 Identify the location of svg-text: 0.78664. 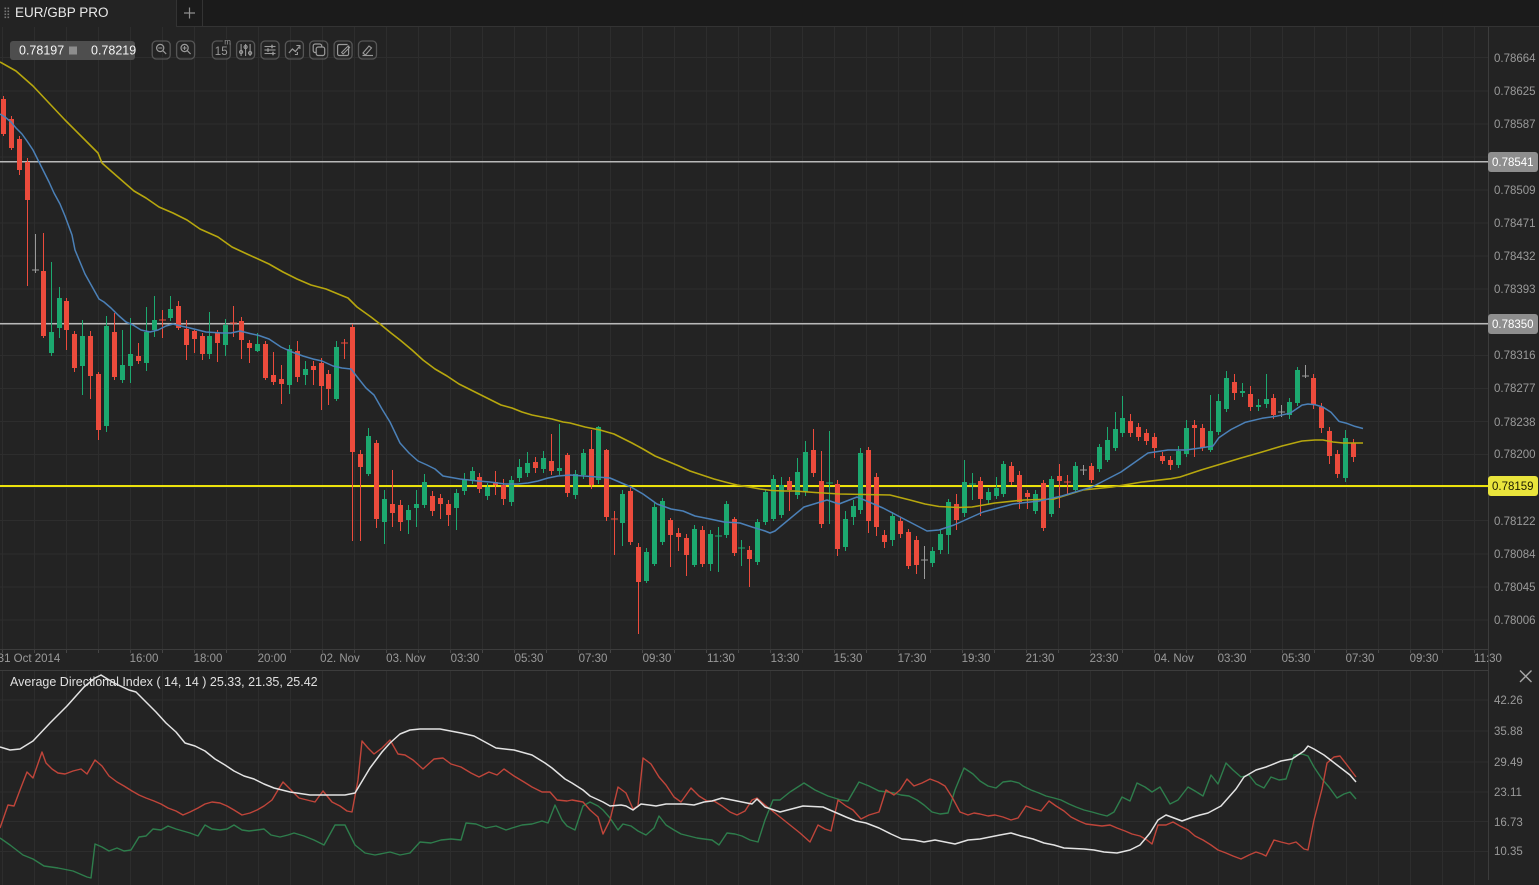
(1515, 59).